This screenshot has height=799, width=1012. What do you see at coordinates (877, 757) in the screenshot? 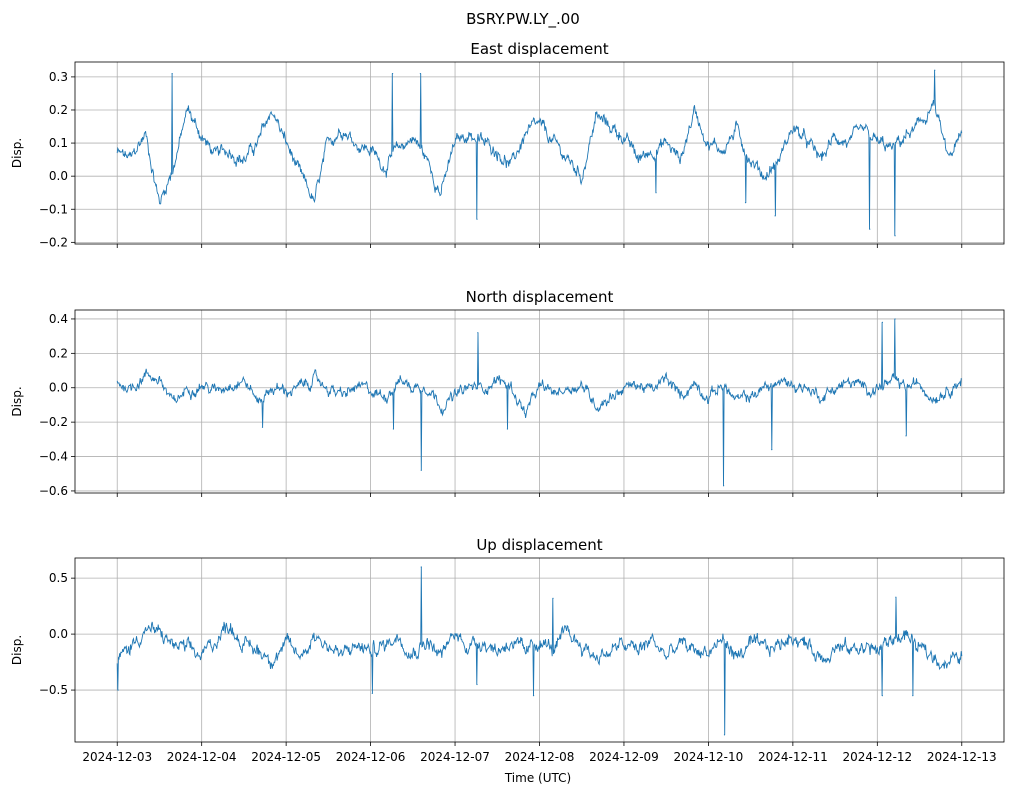
I see `x-tick-label: 2024-12-12` at bounding box center [877, 757].